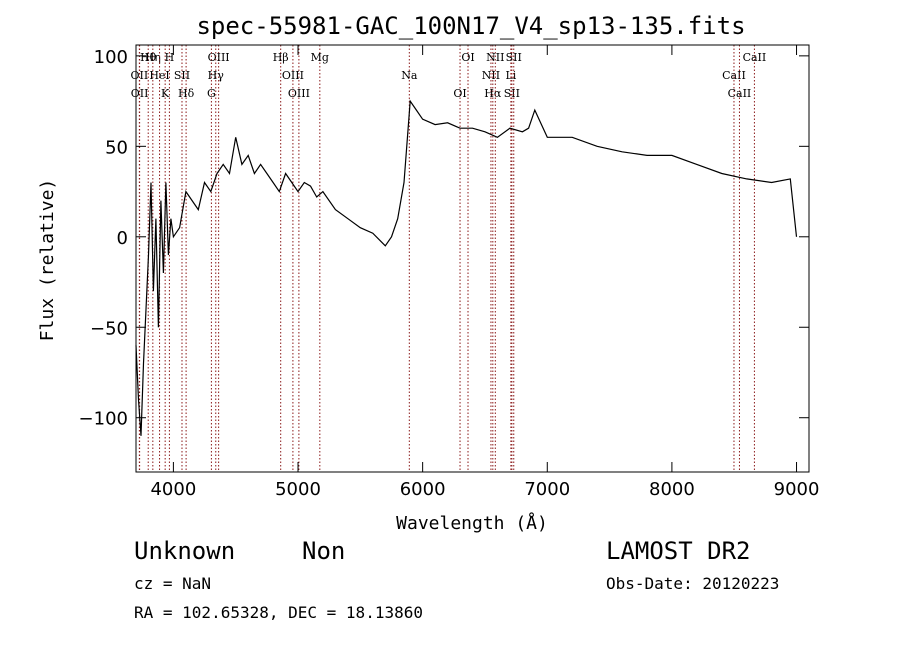  Describe the element at coordinates (170, 57) in the screenshot. I see `line-marker-label: H` at that location.